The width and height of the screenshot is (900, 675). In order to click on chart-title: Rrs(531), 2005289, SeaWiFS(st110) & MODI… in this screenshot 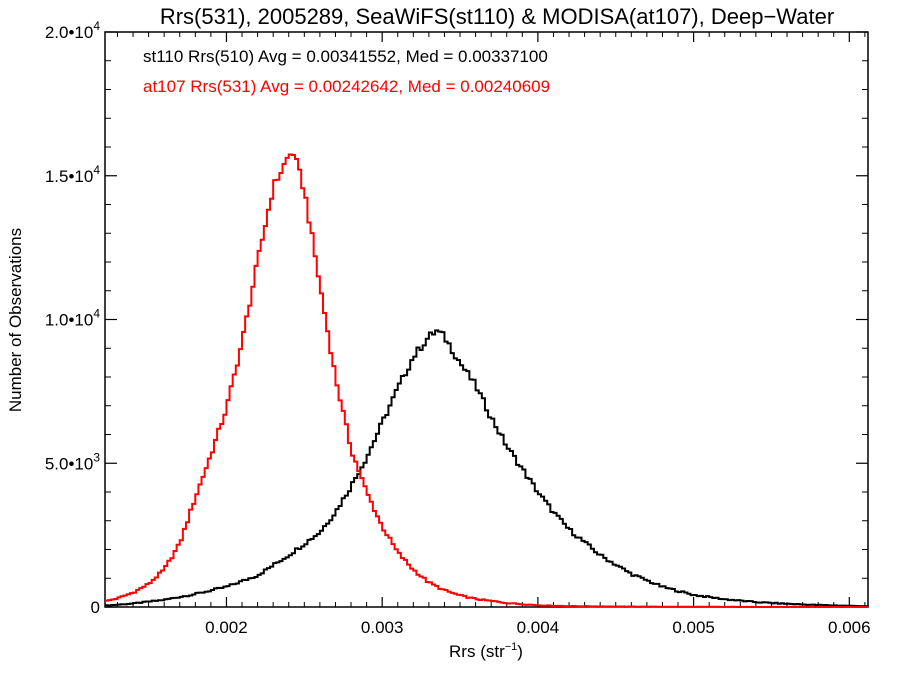, I will do `click(497, 16)`.